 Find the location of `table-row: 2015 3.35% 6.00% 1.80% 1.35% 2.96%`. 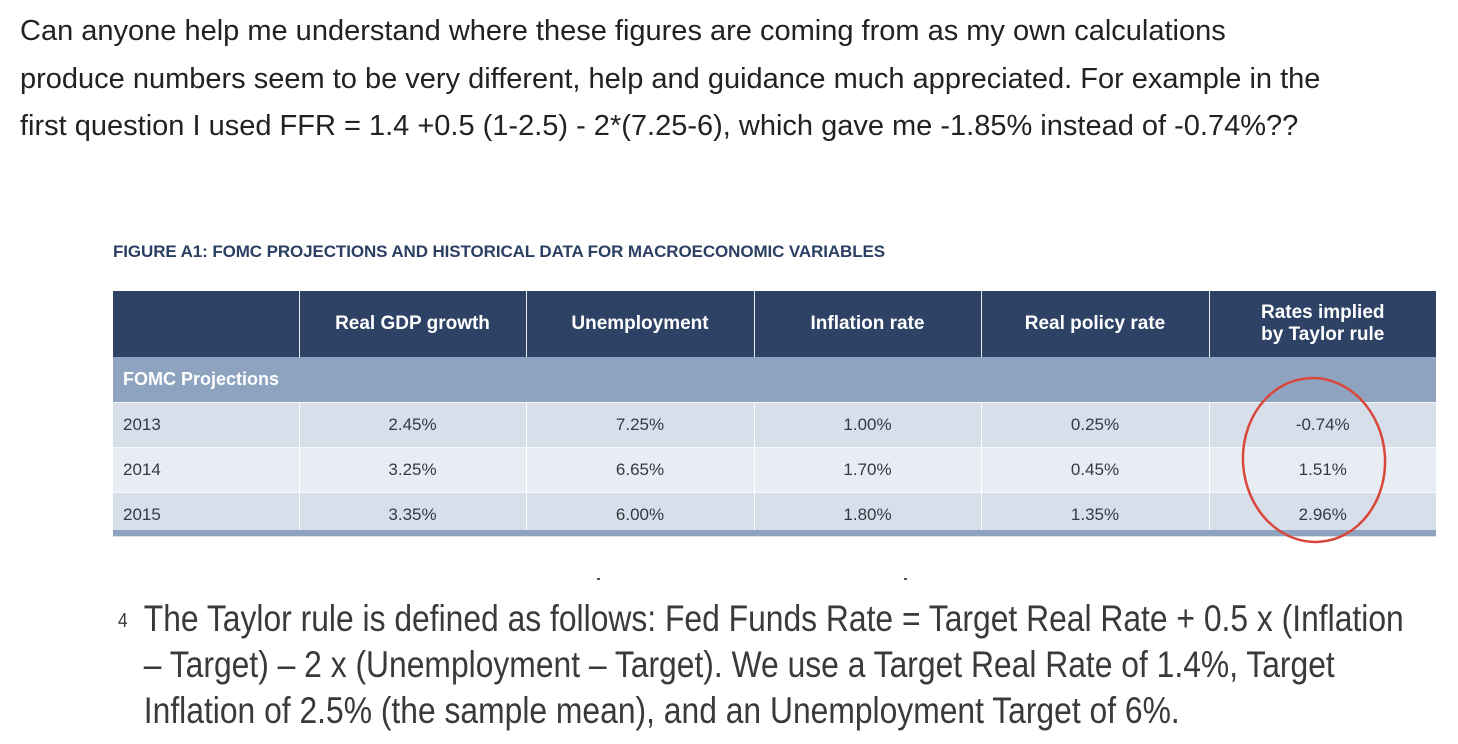

table-row: 2015 3.35% 6.00% 1.80% 1.35% 2.96% is located at coordinates (774, 514).